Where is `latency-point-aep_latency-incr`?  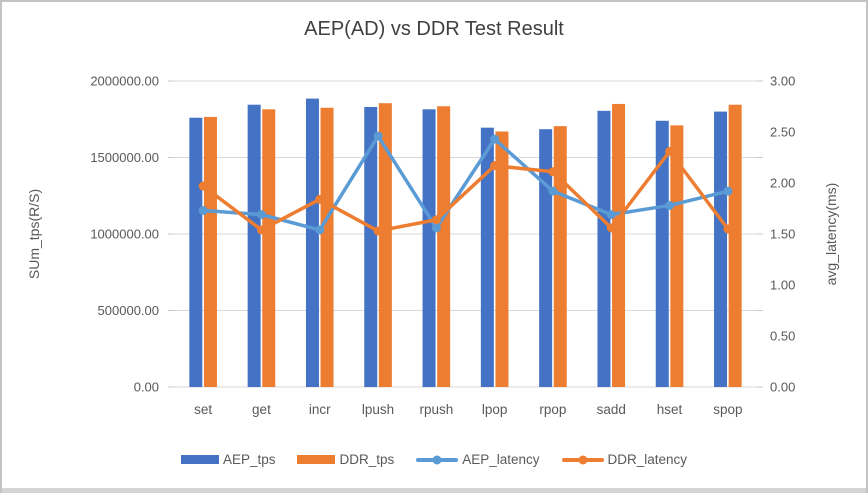
latency-point-aep_latency-incr is located at coordinates (320, 230).